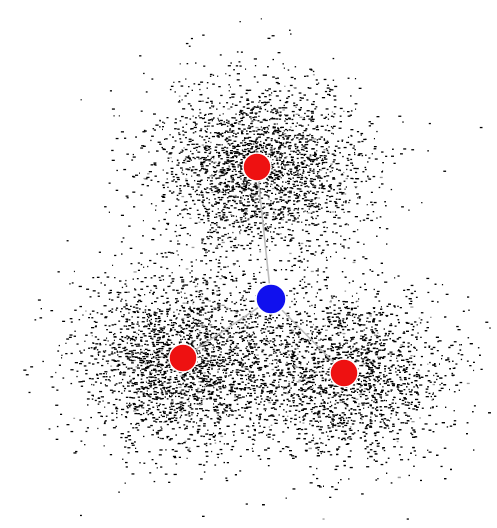 The height and width of the screenshot is (528, 497). Describe the element at coordinates (183, 358) in the screenshot. I see `outer-node-left` at that location.